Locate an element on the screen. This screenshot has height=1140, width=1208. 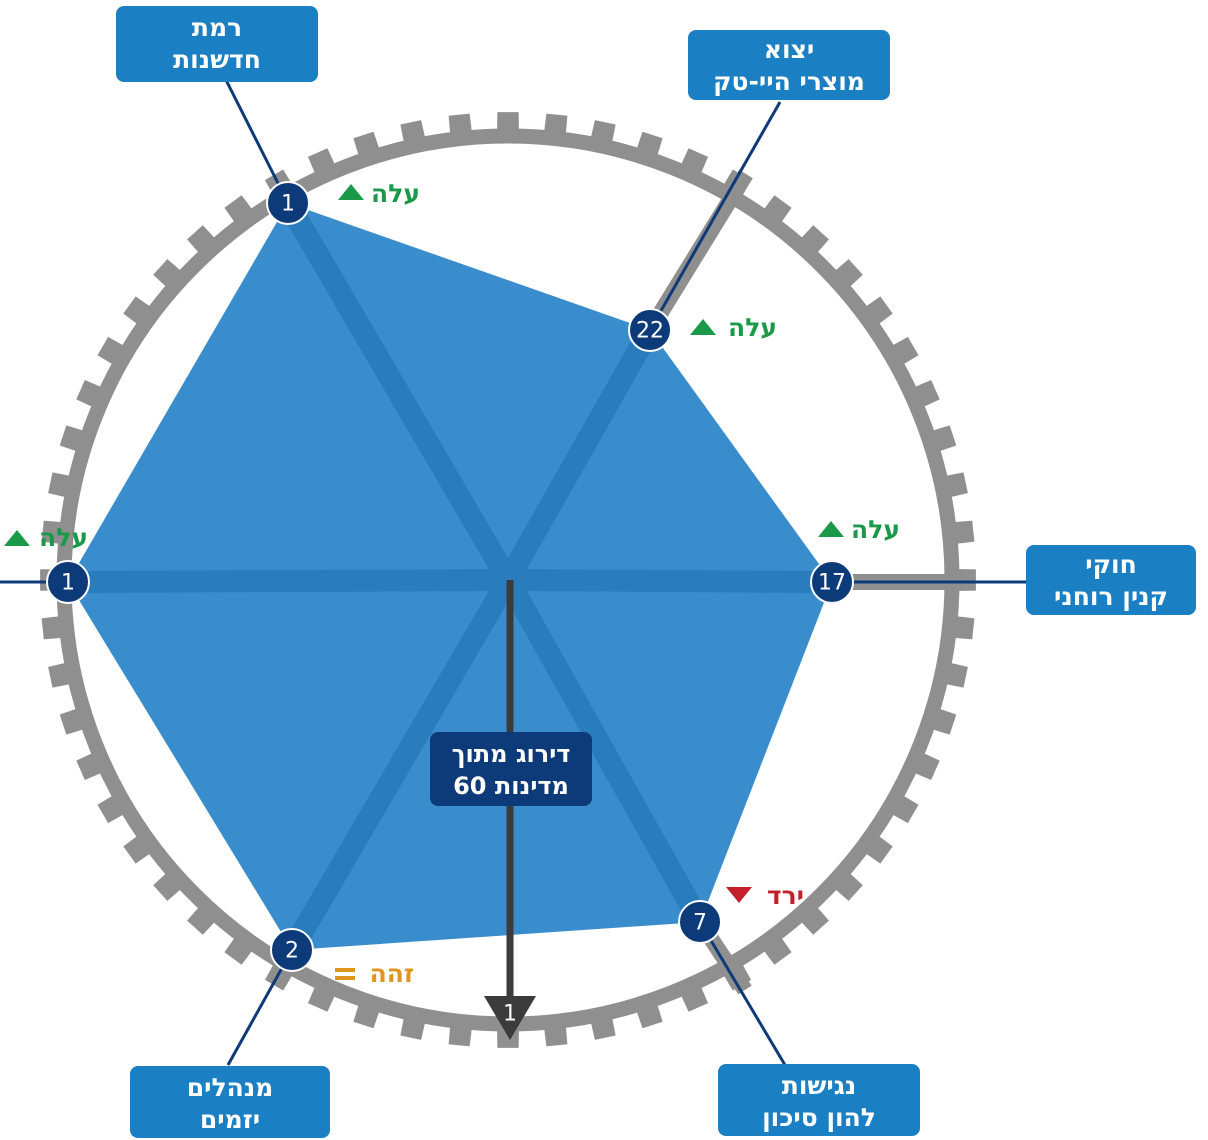
trend-entrepreneurial-managers: זהה is located at coordinates (374, 973).